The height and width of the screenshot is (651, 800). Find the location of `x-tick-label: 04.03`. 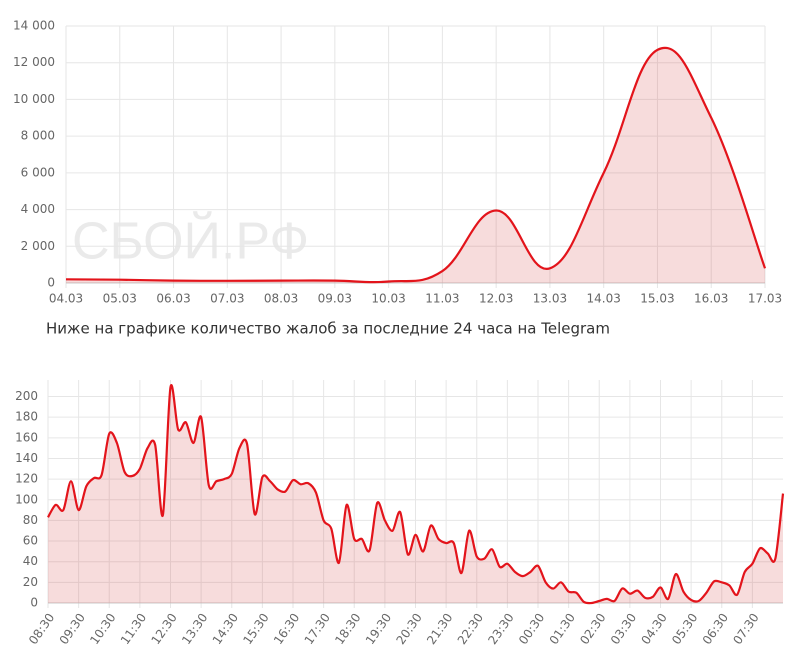

x-tick-label: 04.03 is located at coordinates (66, 299).